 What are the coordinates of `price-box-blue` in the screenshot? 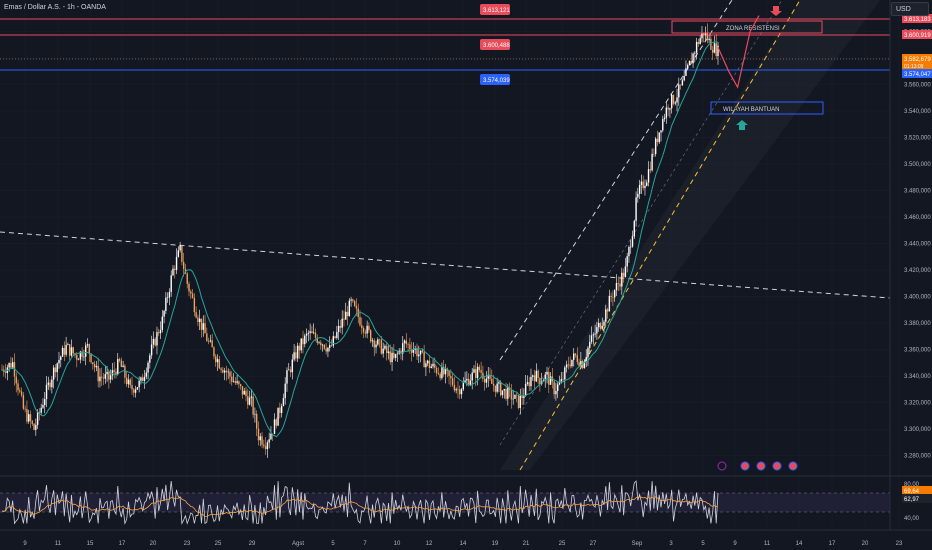 It's located at (495, 79).